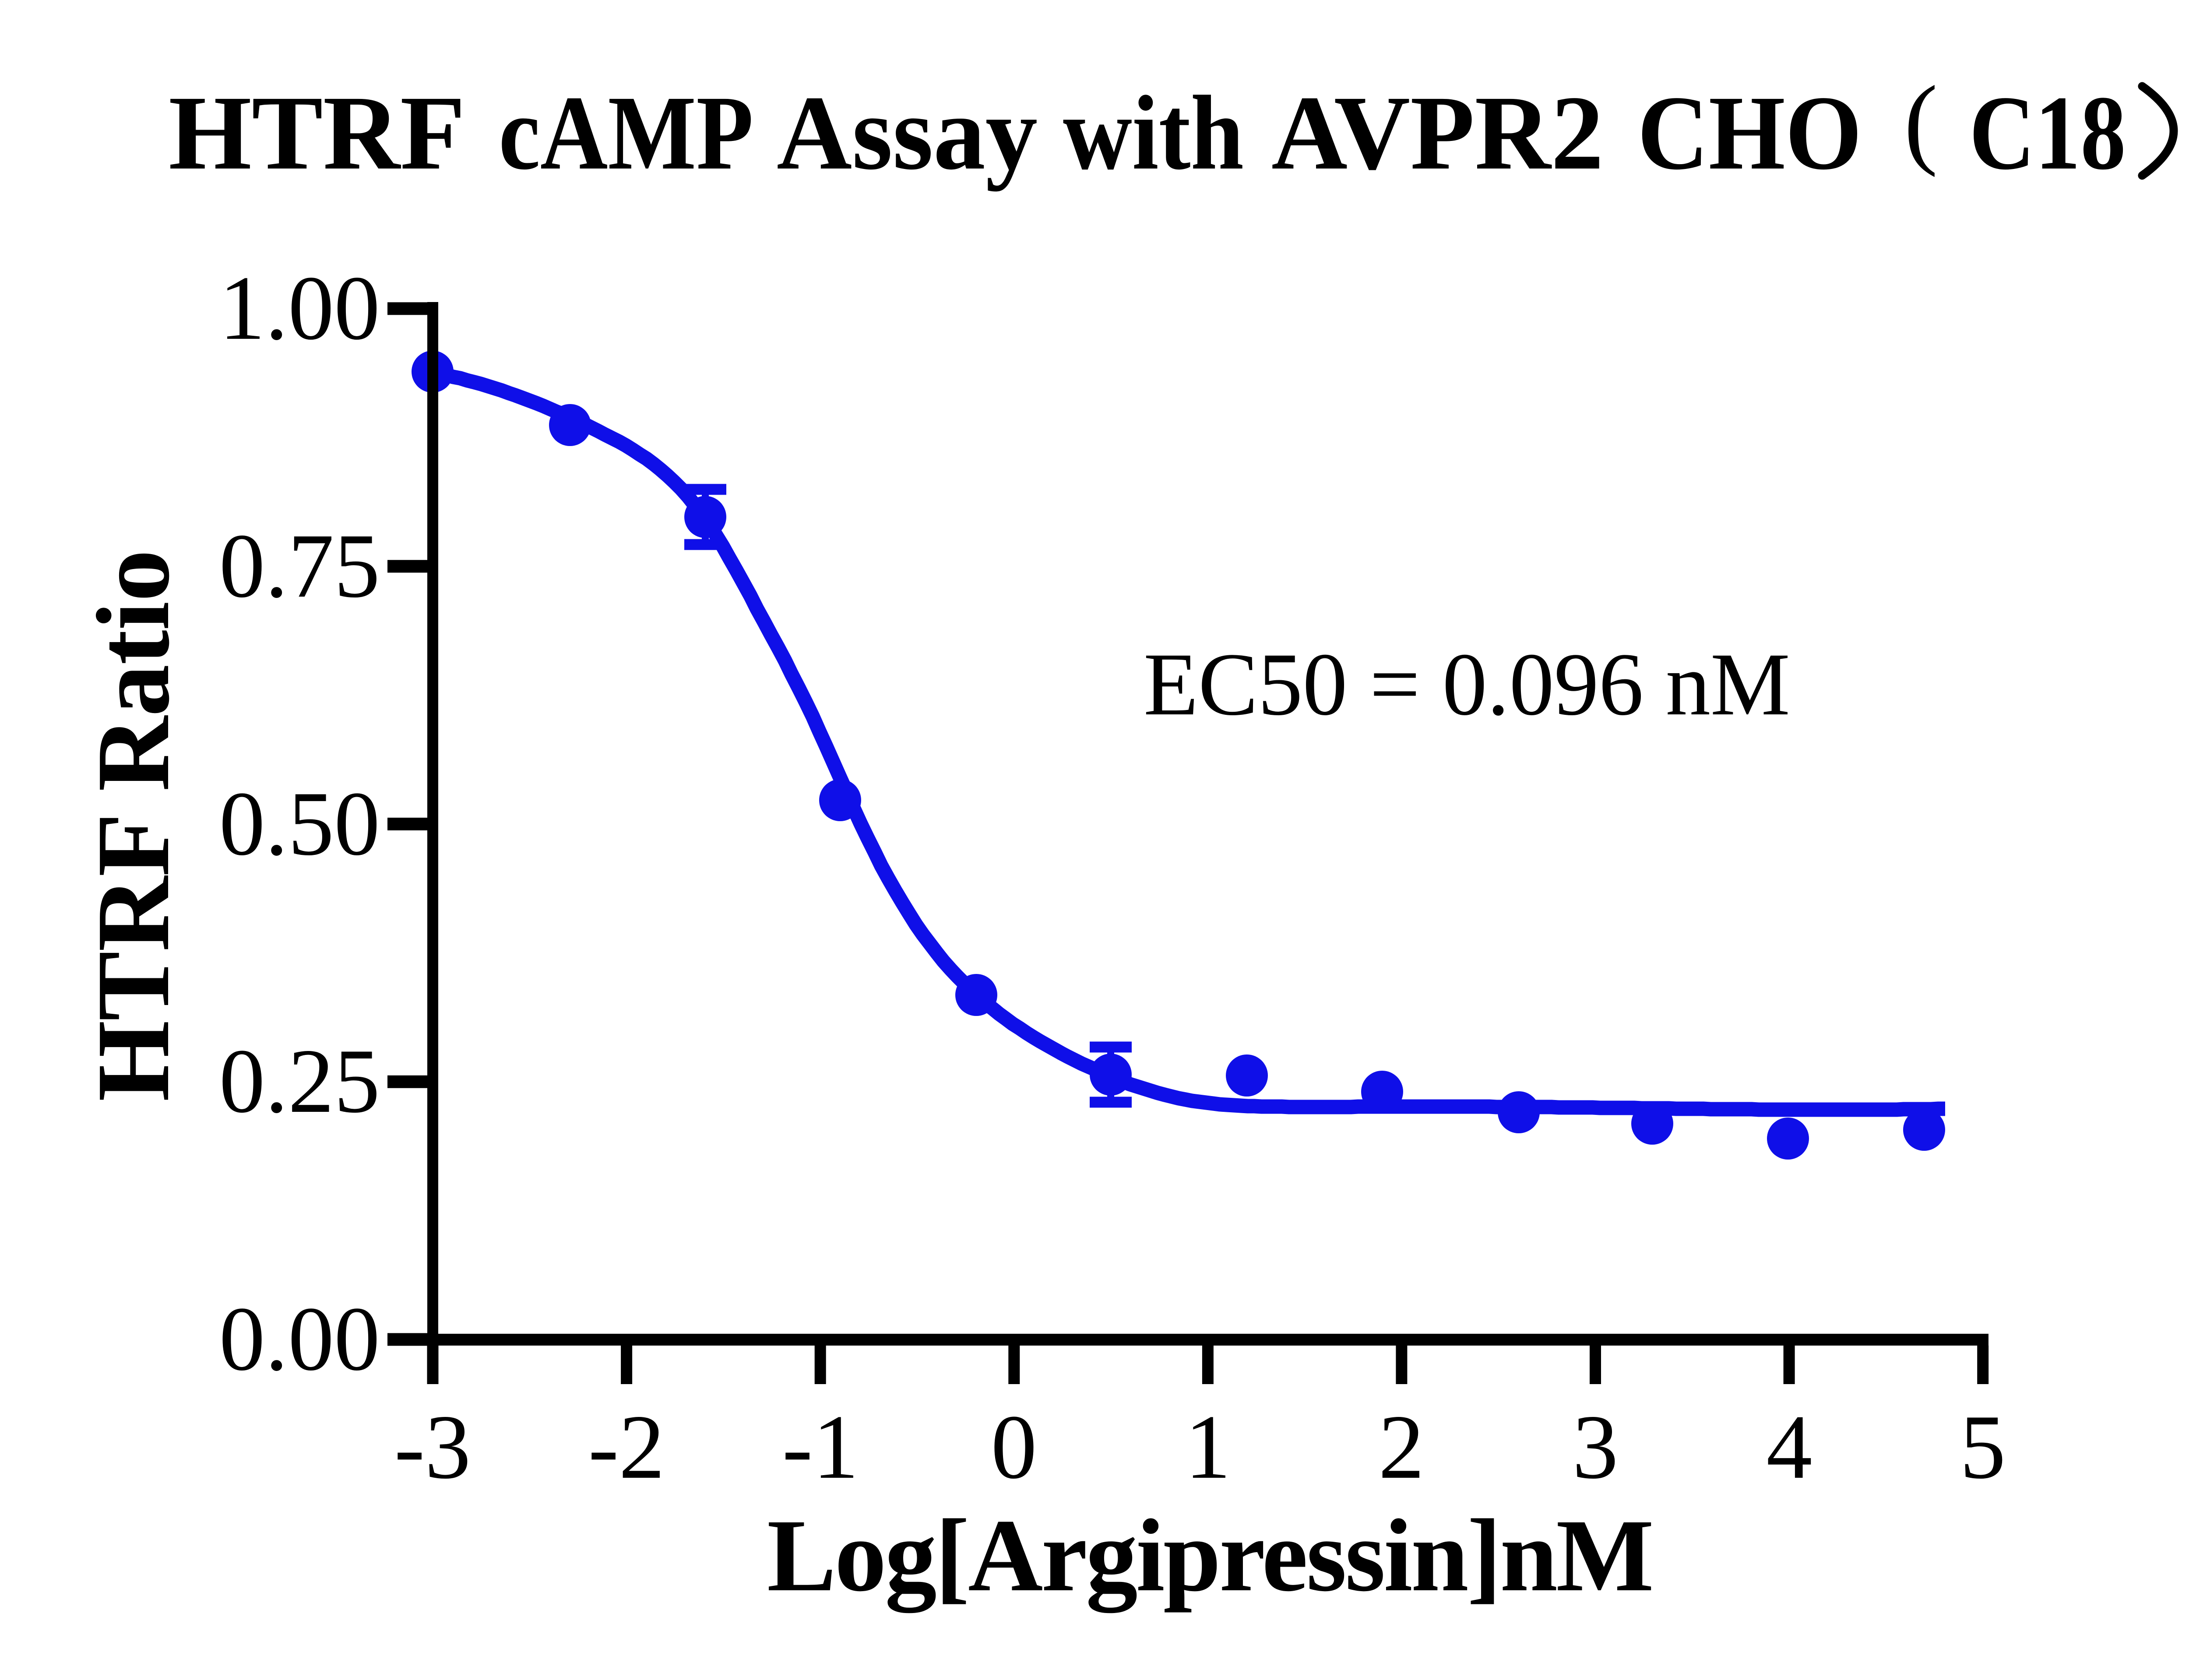 Image resolution: width=2189 pixels, height=1680 pixels. I want to click on svg-text: EC50 = 0.096 nM, so click(1467, 684).